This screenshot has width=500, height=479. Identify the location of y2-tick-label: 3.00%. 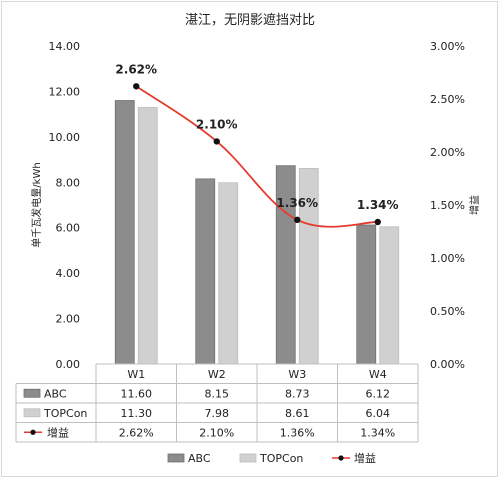
(447, 46).